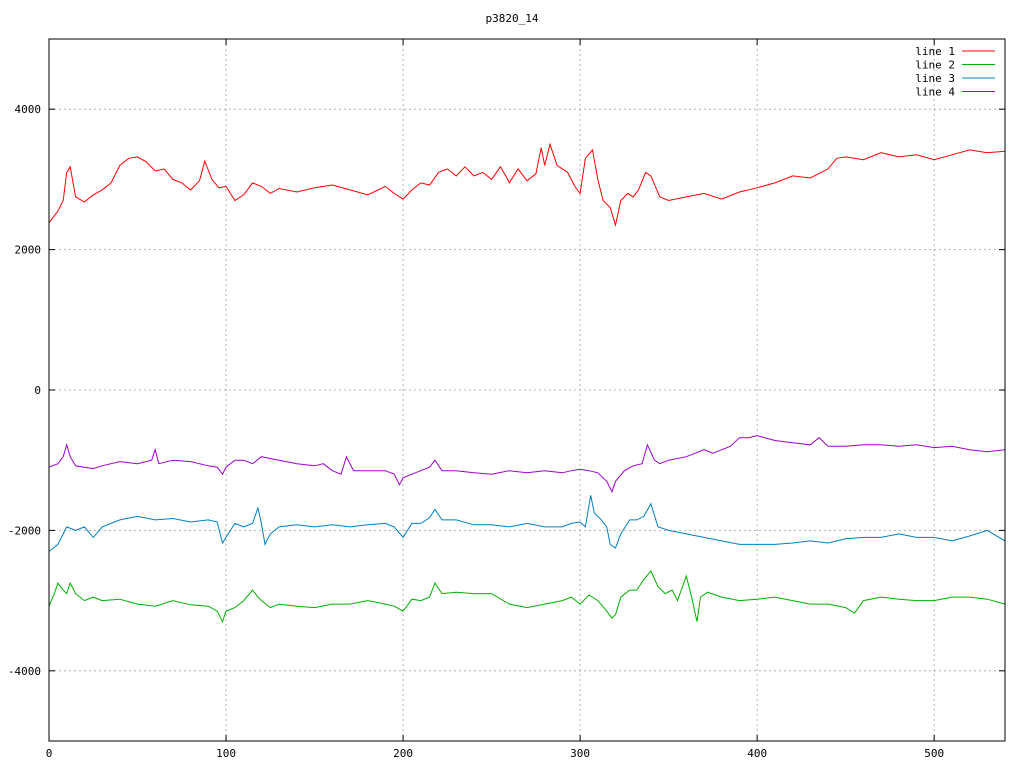 This screenshot has width=1024, height=768. Describe the element at coordinates (37, 390) in the screenshot. I see `y-tick-label: 0` at that location.